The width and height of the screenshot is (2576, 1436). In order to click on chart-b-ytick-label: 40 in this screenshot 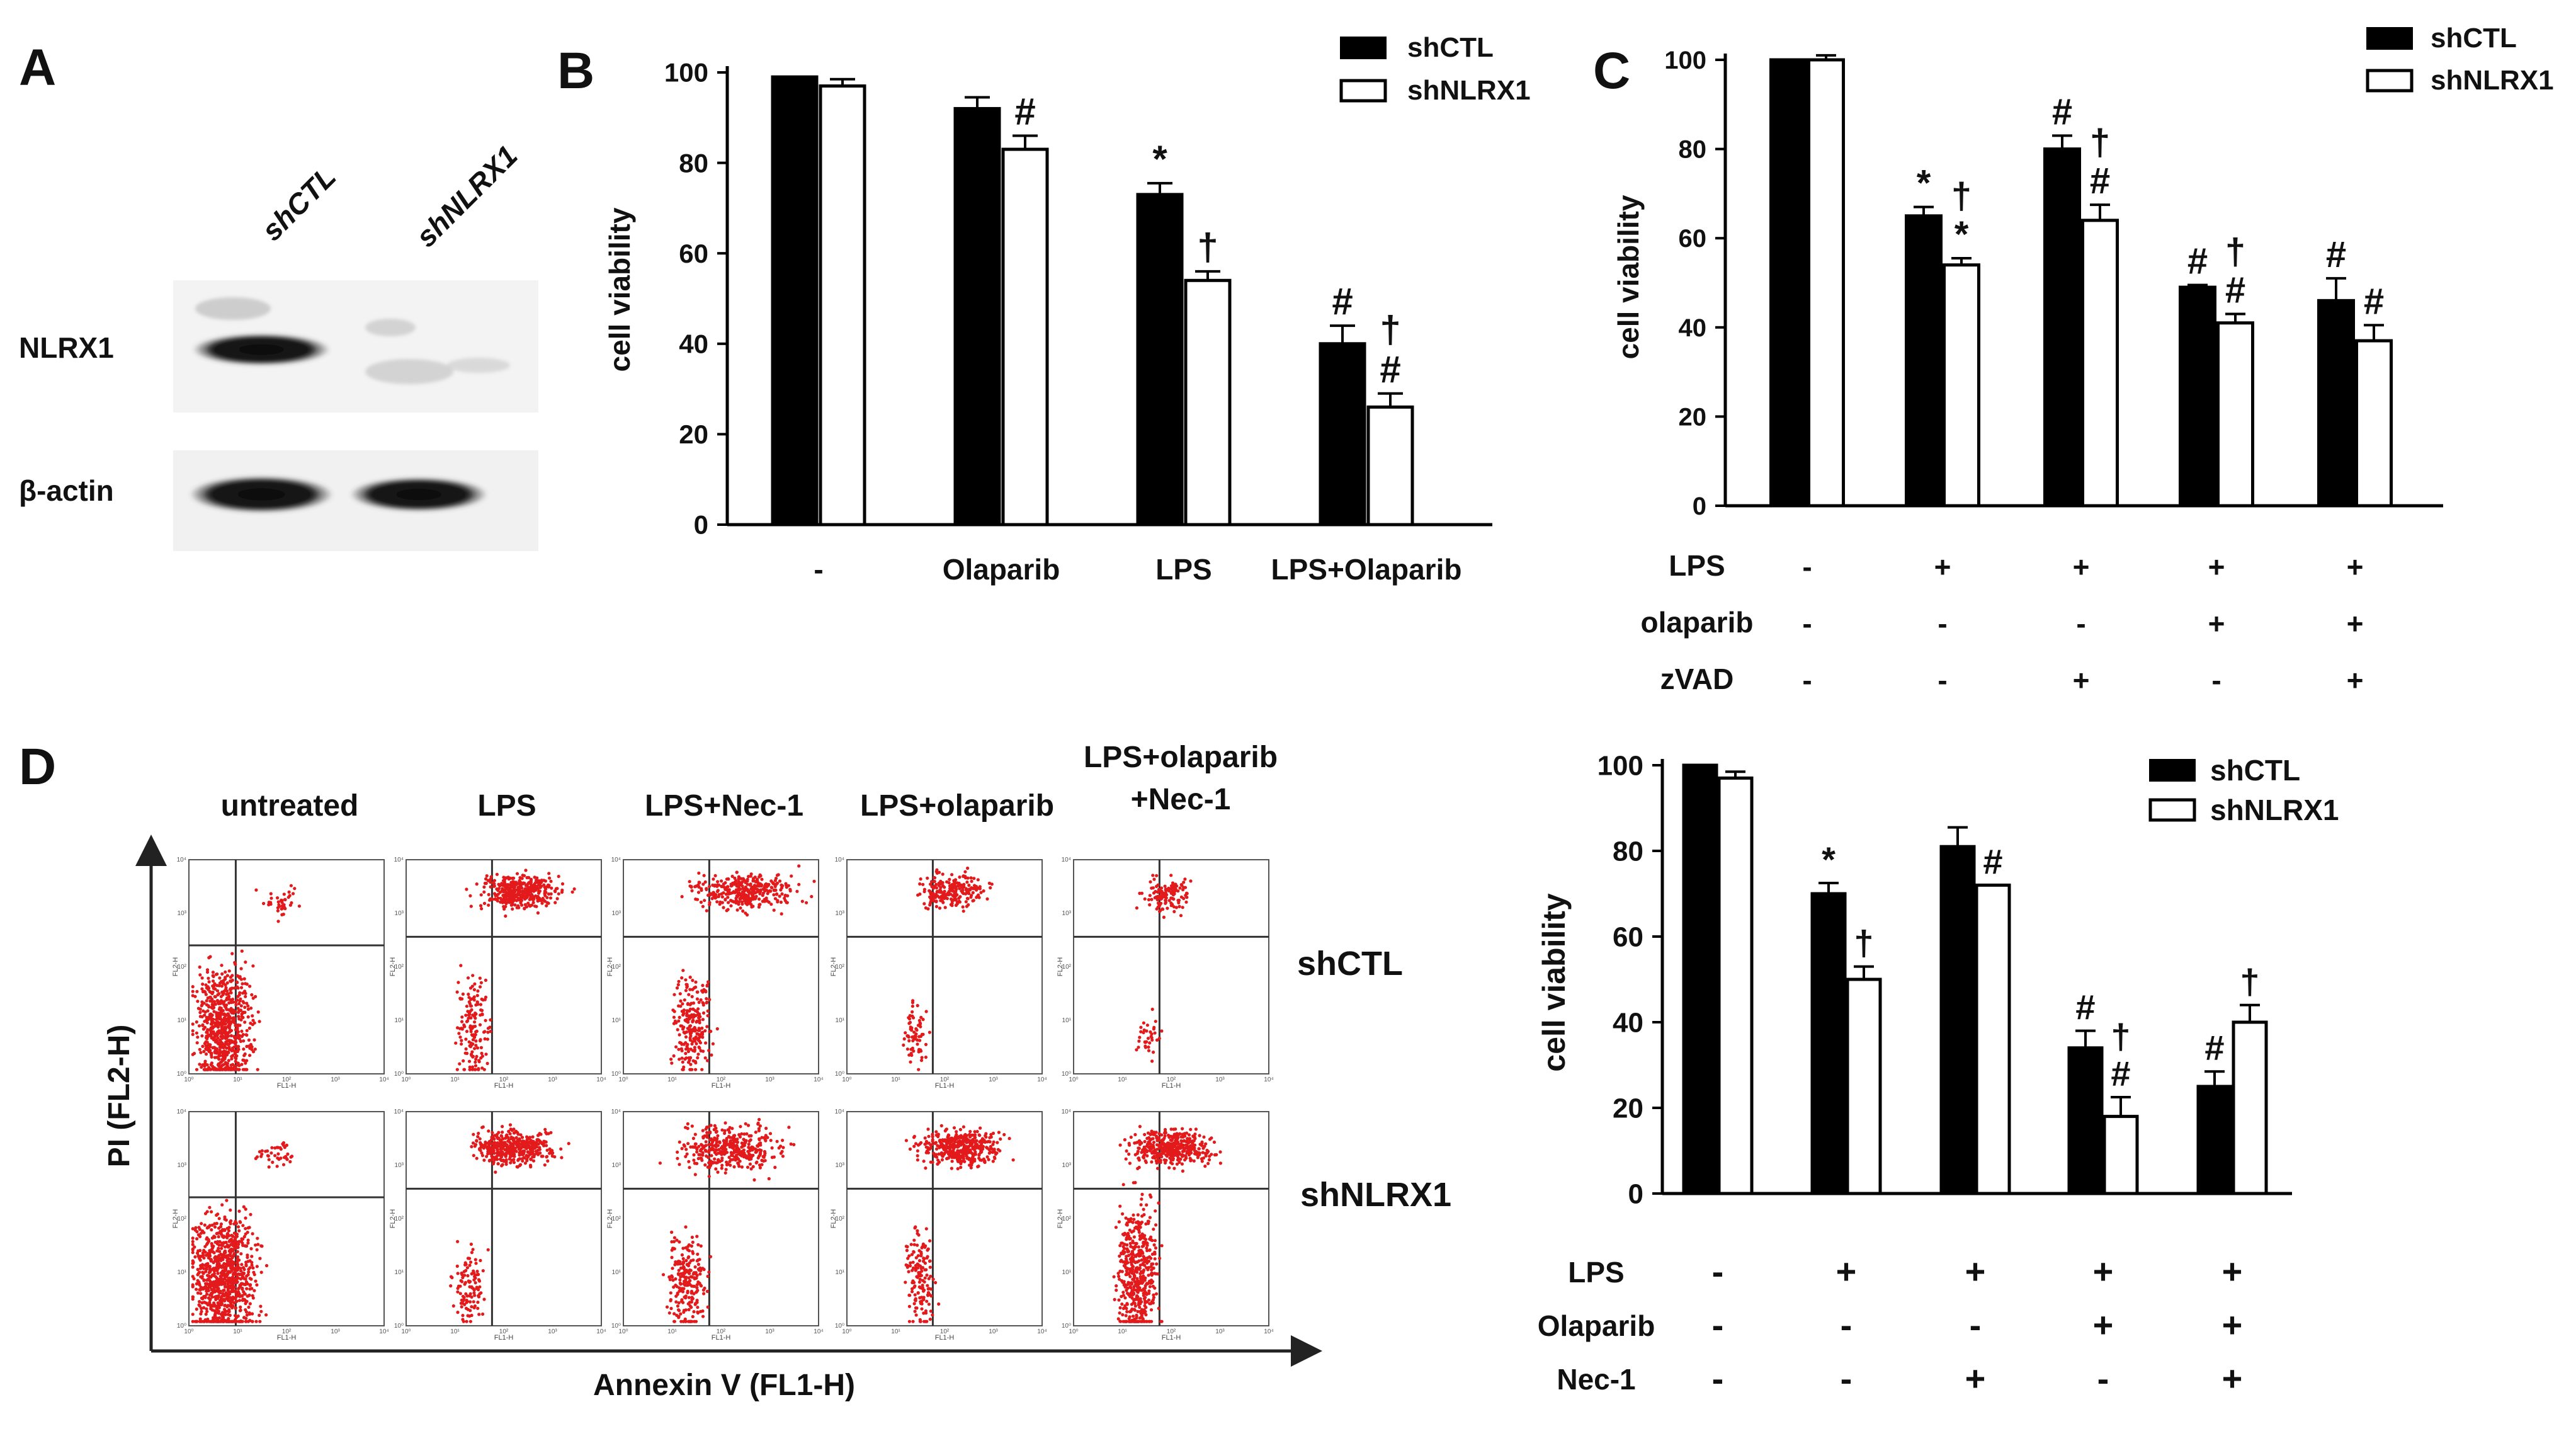, I will do `click(693, 344)`.